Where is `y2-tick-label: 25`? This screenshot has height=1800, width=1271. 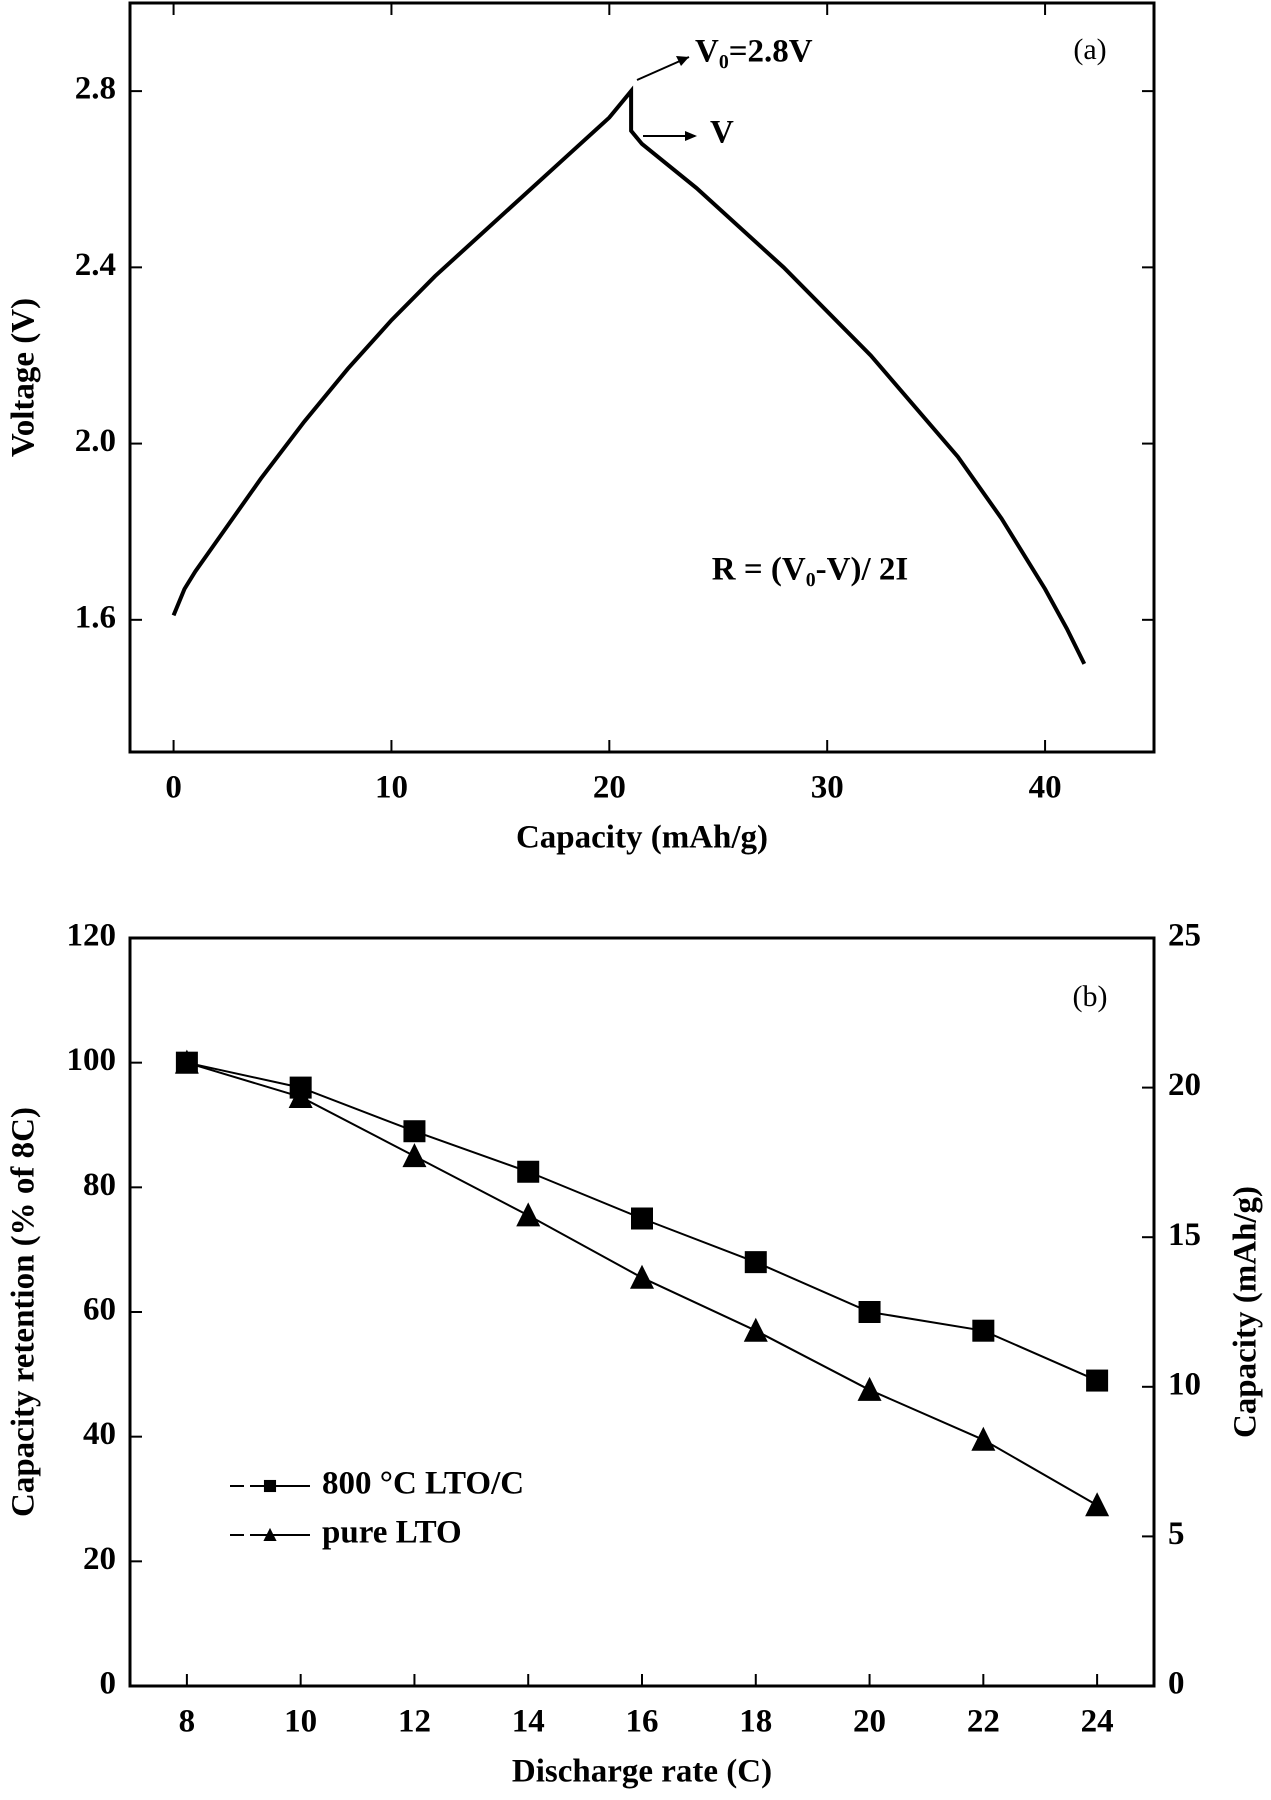
y2-tick-label: 25 is located at coordinates (1184, 936).